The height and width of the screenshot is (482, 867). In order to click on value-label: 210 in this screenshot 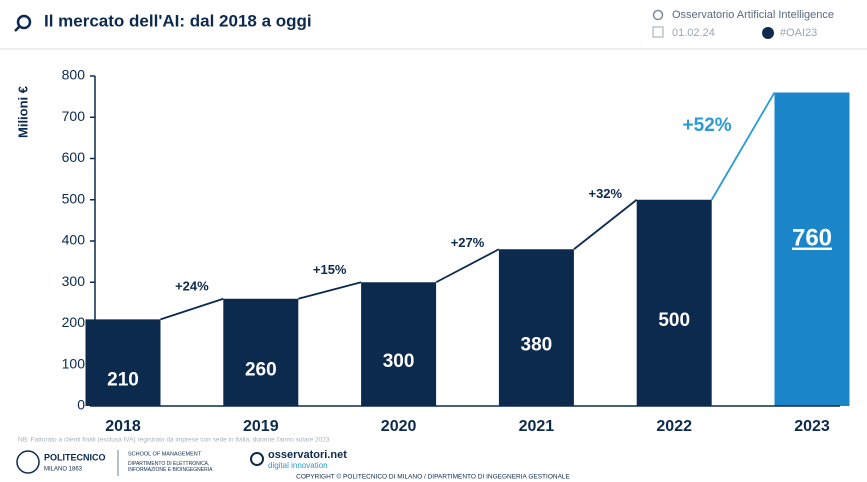, I will do `click(123, 380)`.